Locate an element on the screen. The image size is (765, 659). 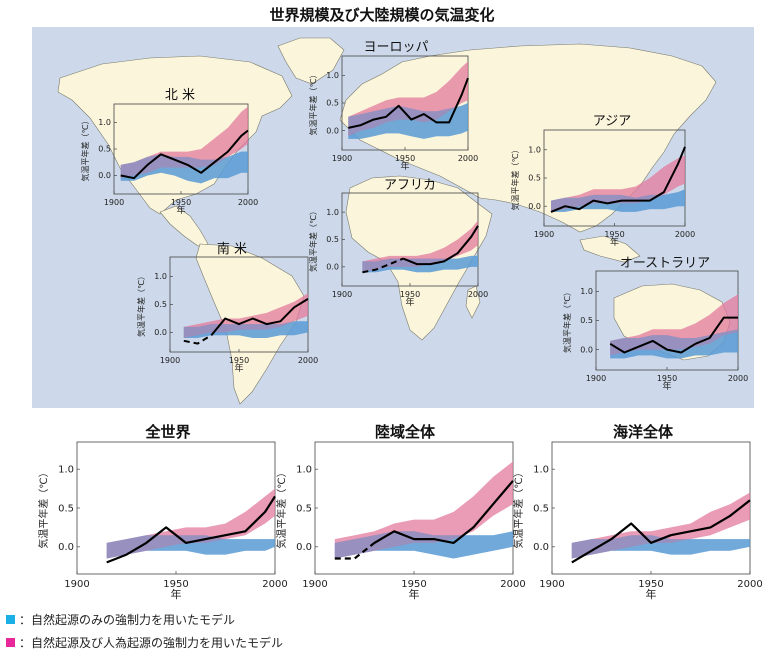
panel-ocean: 1900 1950 2000 0.0 0.5 1.0 年 気温平年差（℃） 海洋全体 is located at coordinates (637, 512).